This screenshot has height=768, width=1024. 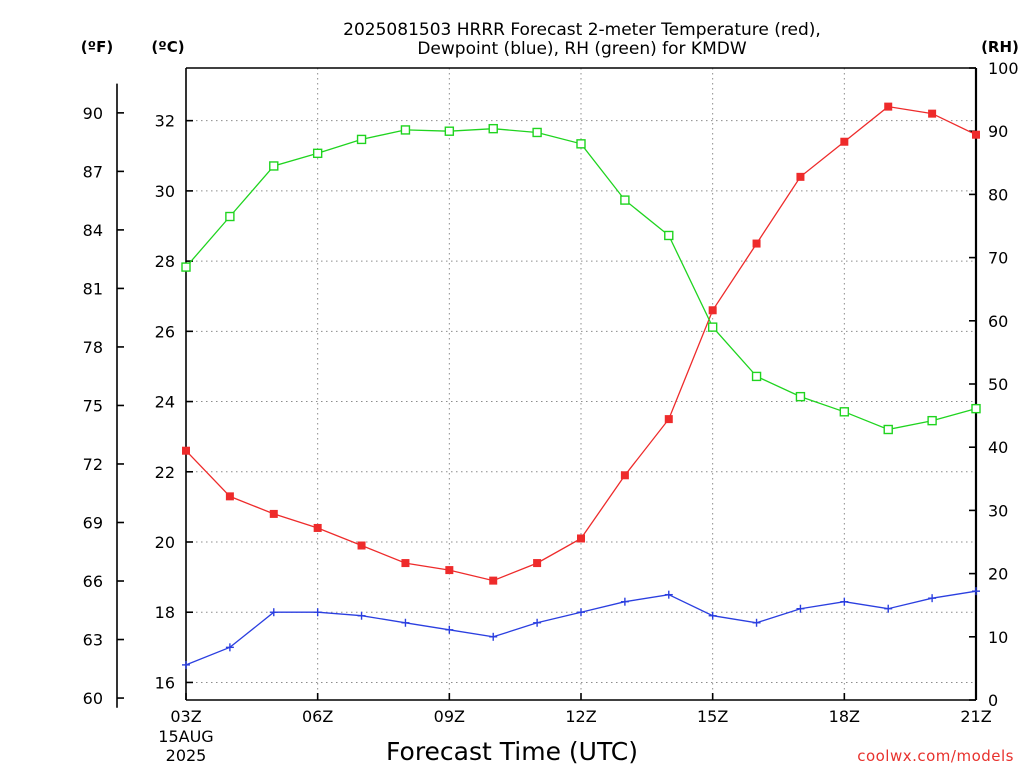 I want to click on x-tick-label: 18Z, so click(x=844, y=716).